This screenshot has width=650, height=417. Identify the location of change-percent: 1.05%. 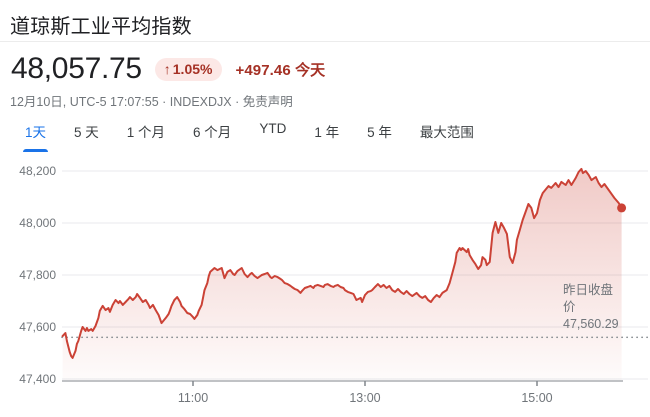
(192, 68).